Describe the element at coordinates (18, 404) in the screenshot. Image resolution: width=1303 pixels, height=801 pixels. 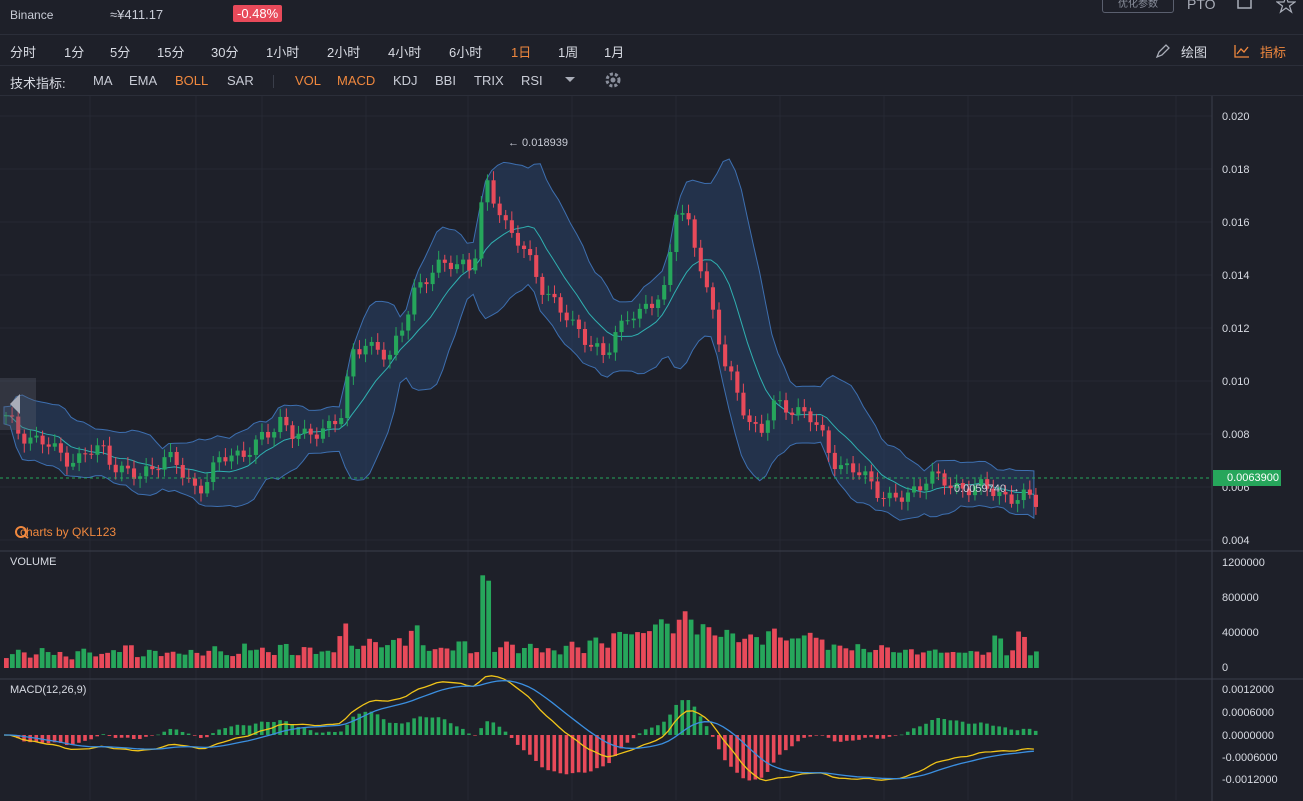
I see `scroll-left-handle` at that location.